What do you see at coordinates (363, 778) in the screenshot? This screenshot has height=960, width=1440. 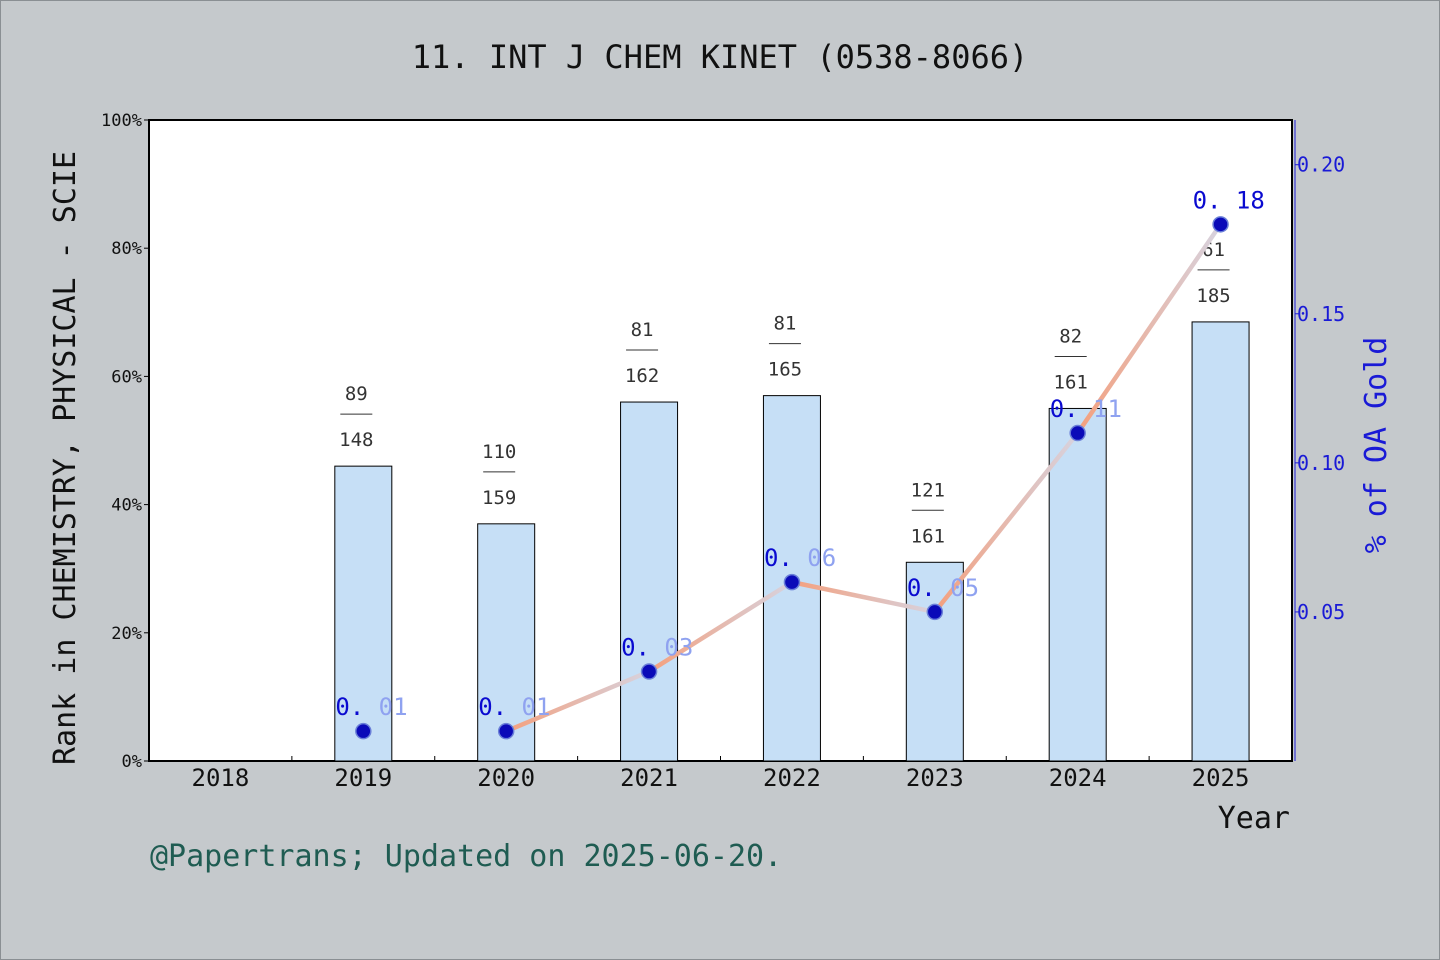 I see `x-tick-label-2019: 2019` at bounding box center [363, 778].